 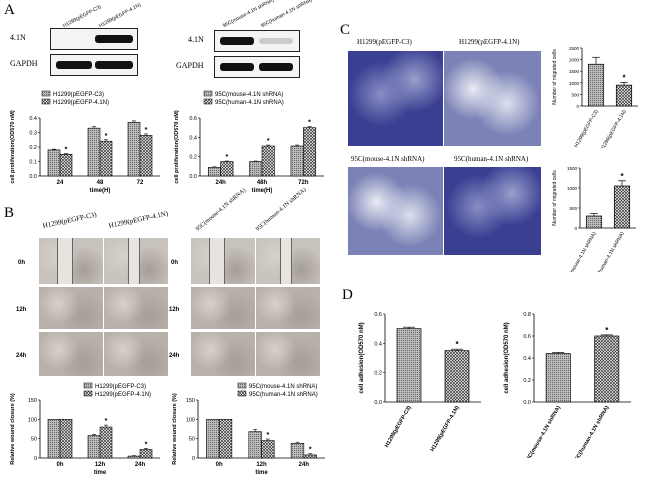 What do you see at coordinates (249, 103) in the screenshot?
I see `legend-entry: 95C(human-4.1N shRNA)` at bounding box center [249, 103].